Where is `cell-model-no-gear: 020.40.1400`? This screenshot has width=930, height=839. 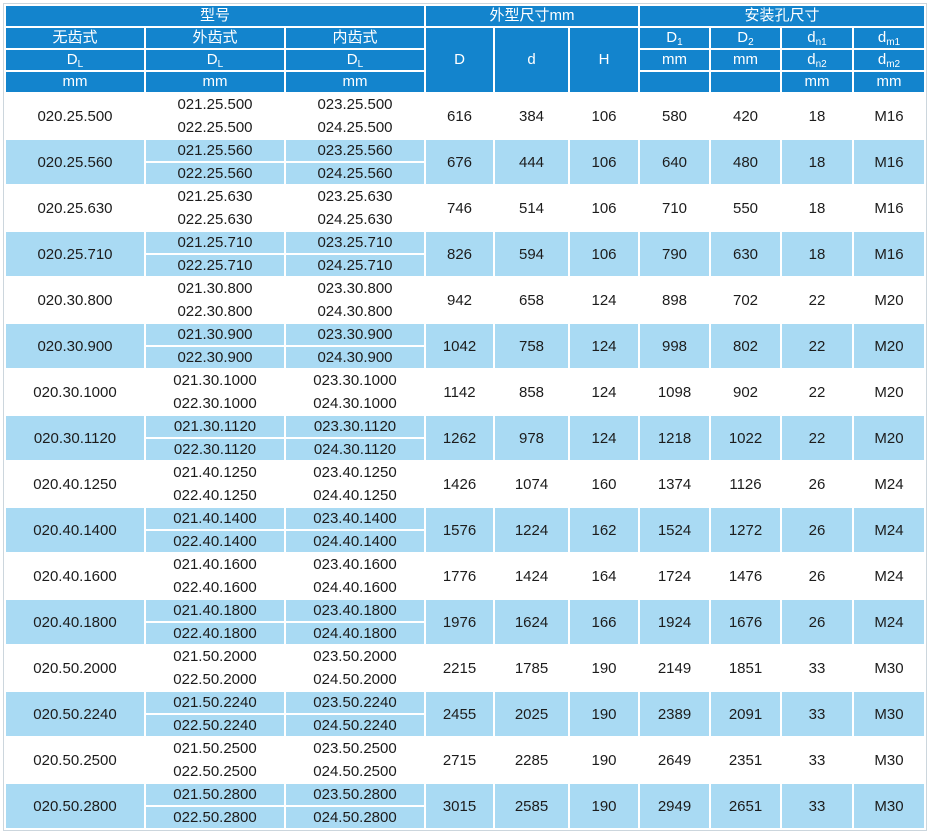
cell-model-no-gear: 020.40.1400 is located at coordinates (75, 530).